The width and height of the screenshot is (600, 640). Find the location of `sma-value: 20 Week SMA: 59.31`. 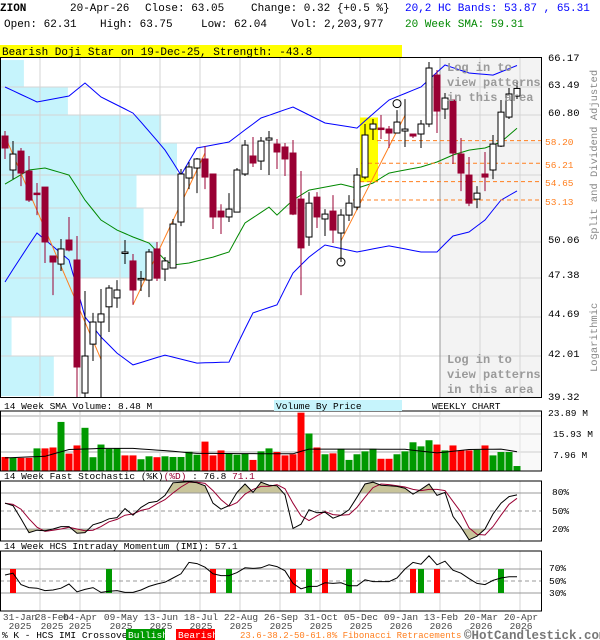

sma-value: 20 Week SMA: 59.31 is located at coordinates (464, 25).